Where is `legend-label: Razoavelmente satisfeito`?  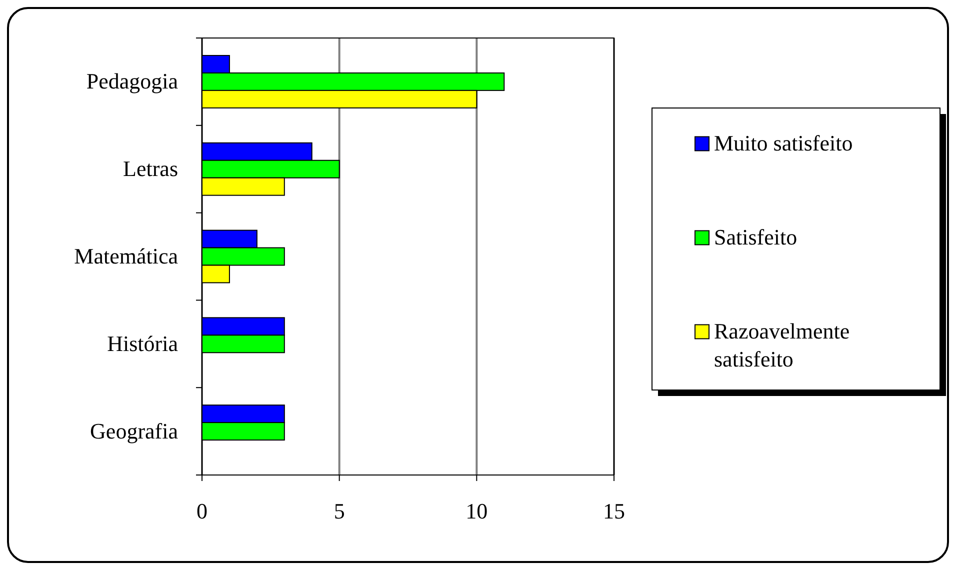
legend-label: Razoavelmente satisfeito is located at coordinates (782, 345).